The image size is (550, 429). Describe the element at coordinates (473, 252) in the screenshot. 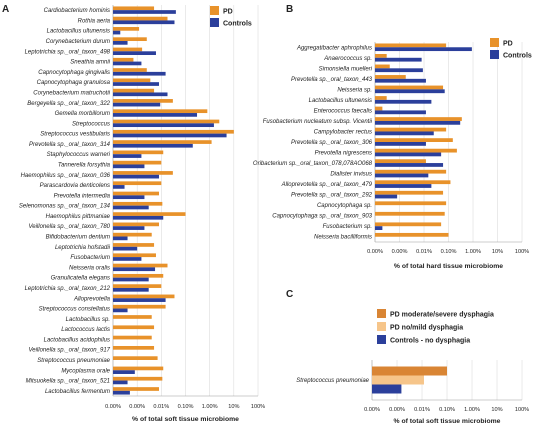

I see `x-tick-label: 1.00%` at that location.